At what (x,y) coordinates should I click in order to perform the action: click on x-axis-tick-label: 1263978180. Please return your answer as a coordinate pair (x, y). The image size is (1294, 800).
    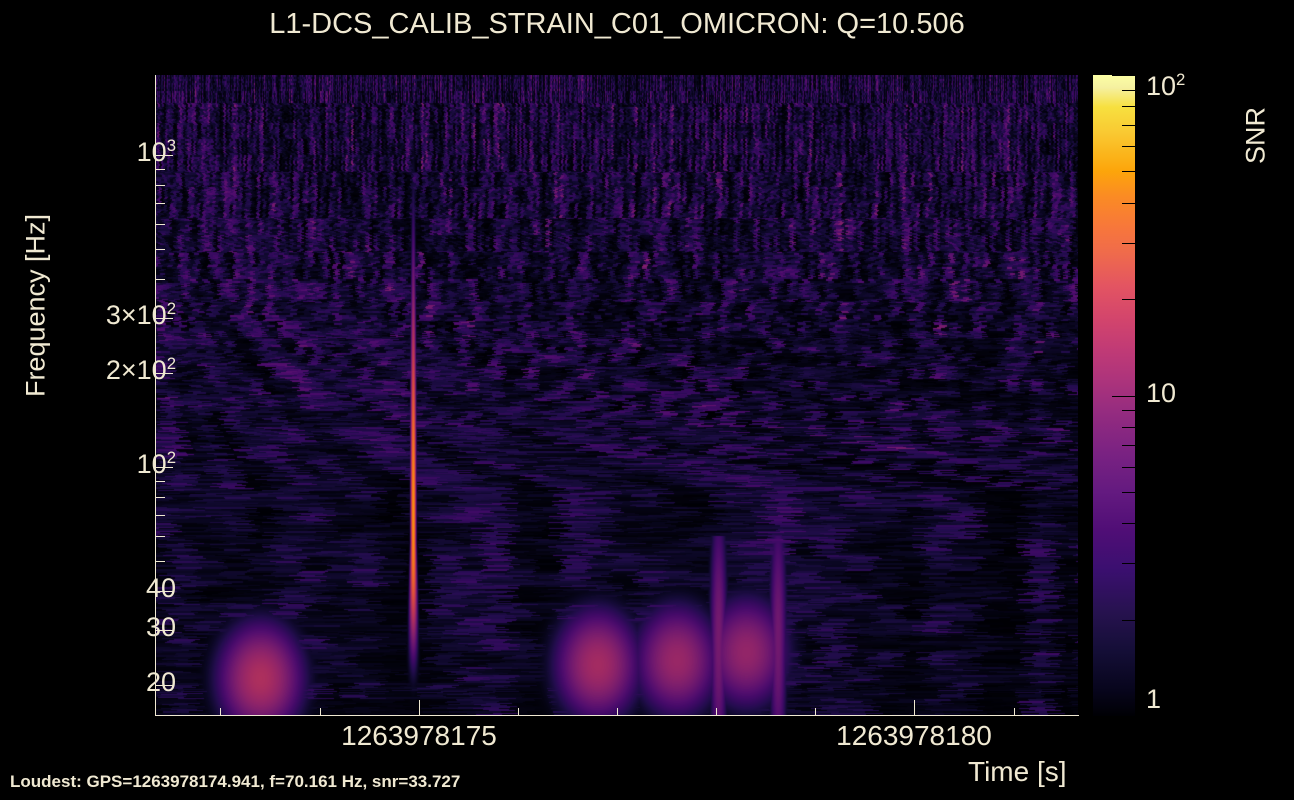
    Looking at the image, I should click on (914, 735).